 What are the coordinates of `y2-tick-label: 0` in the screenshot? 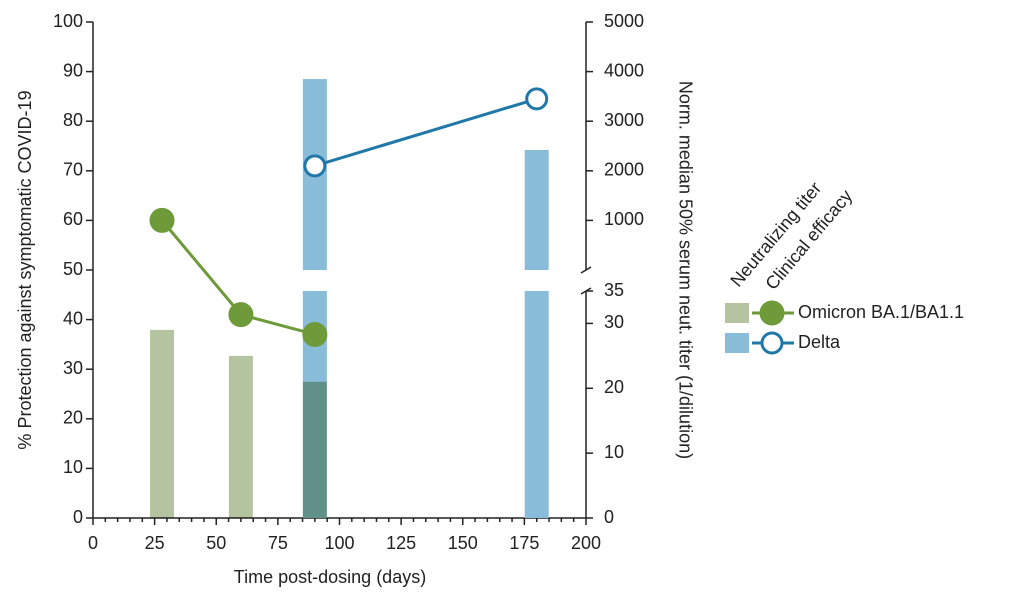 It's located at (609, 517).